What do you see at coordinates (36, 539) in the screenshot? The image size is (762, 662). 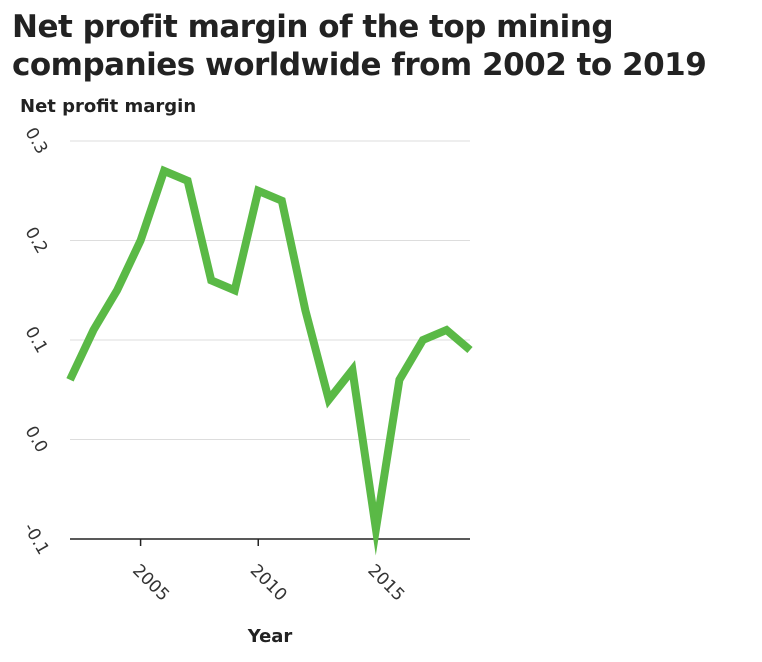 I see `y-tick-label: -0.1` at bounding box center [36, 539].